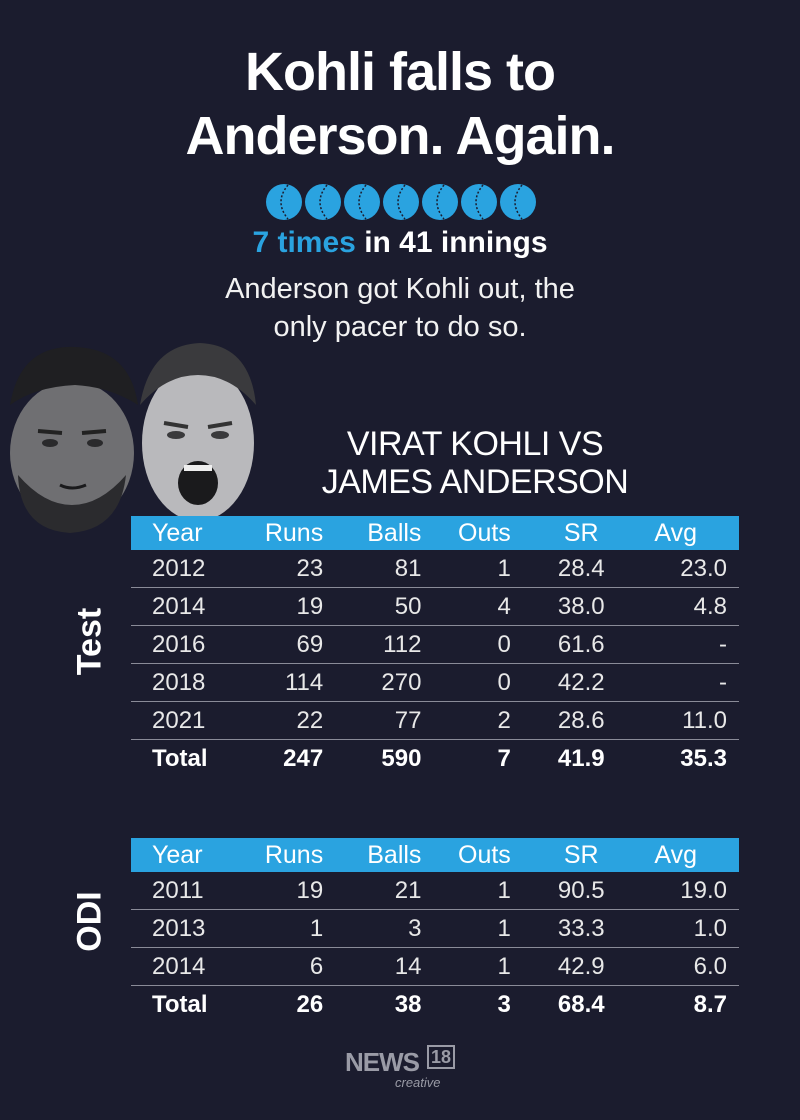 The height and width of the screenshot is (1120, 800). I want to click on table-cell: 50, so click(372, 606).